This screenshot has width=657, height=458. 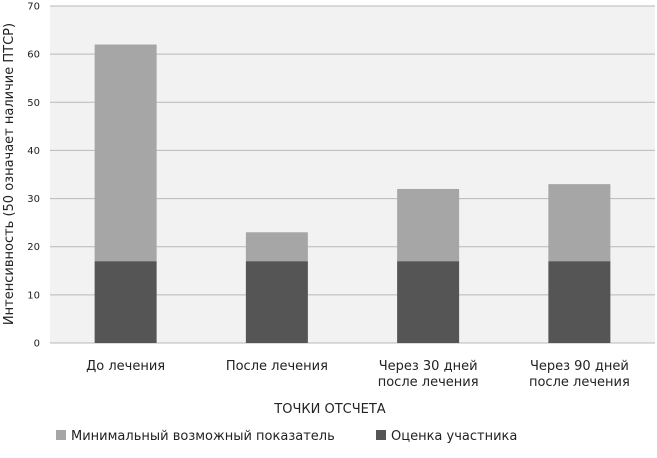 I want to click on x-tick-label: До лечения, so click(x=125, y=366).